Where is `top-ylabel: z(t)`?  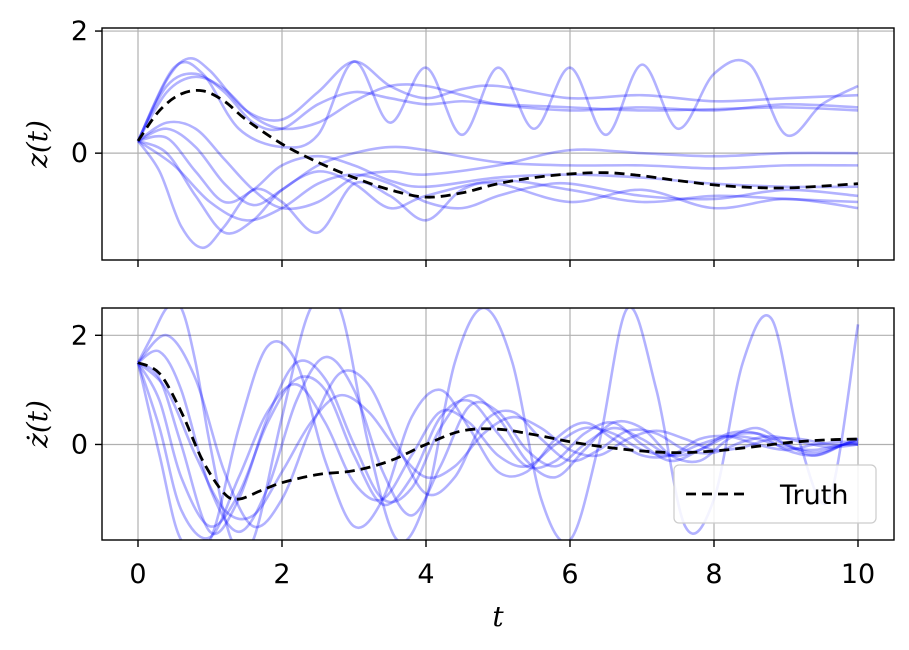 top-ylabel: z(t) is located at coordinates (37, 144).